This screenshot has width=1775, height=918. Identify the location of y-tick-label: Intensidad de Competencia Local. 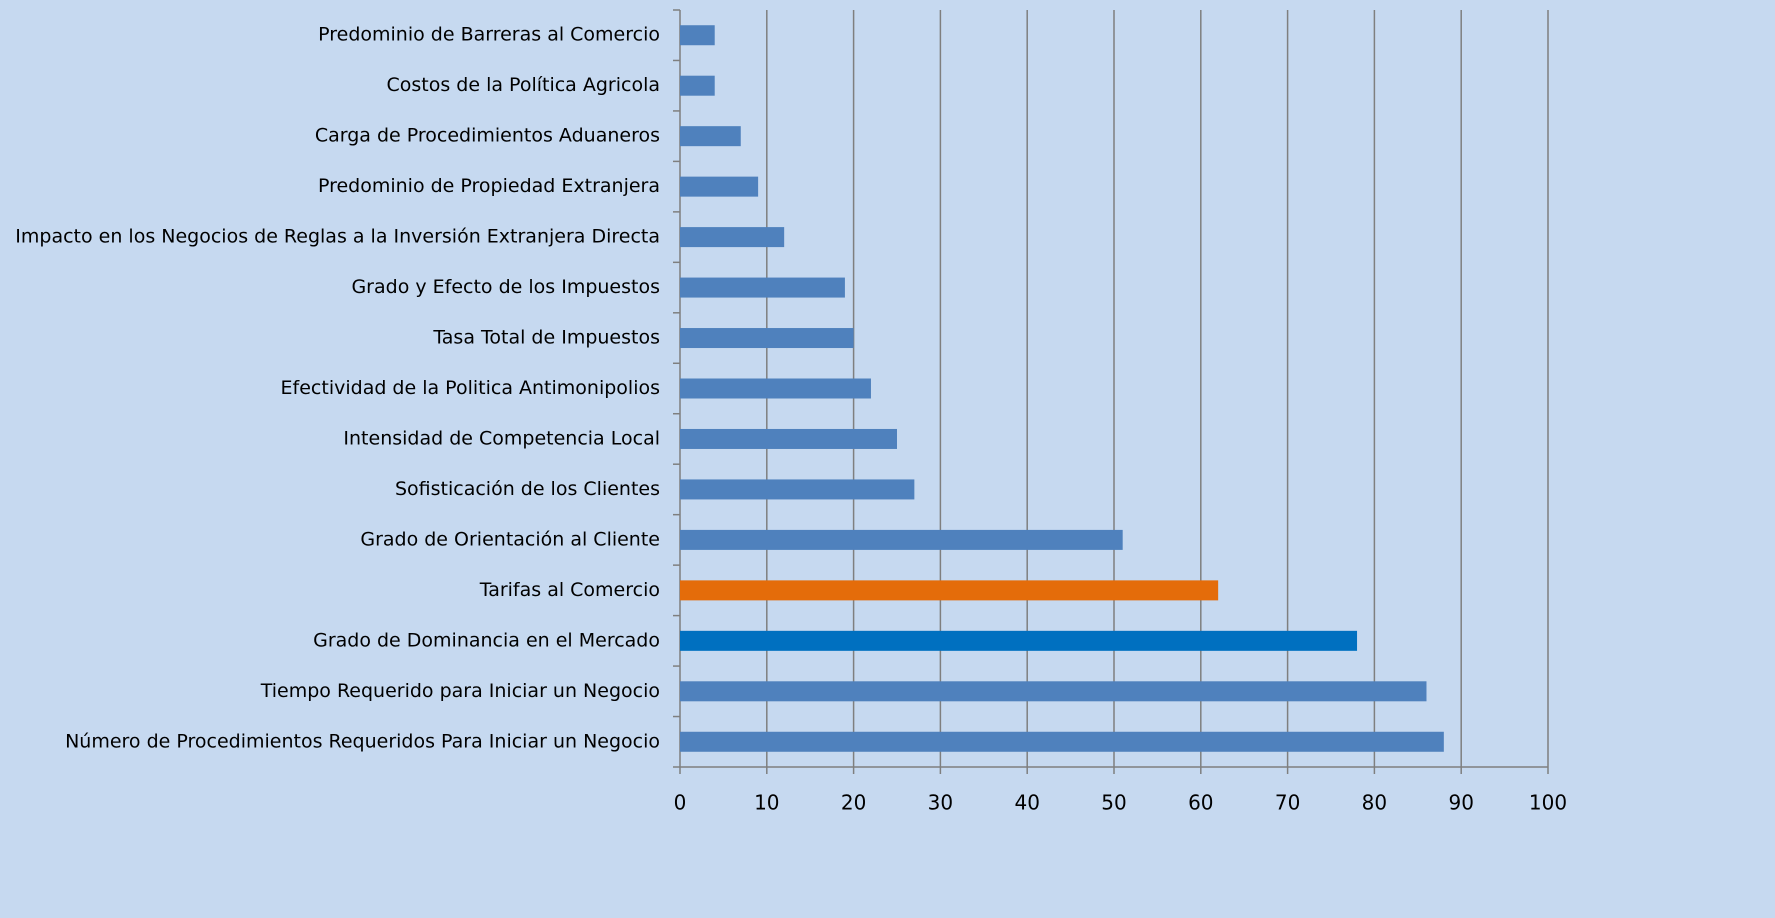
(501, 438).